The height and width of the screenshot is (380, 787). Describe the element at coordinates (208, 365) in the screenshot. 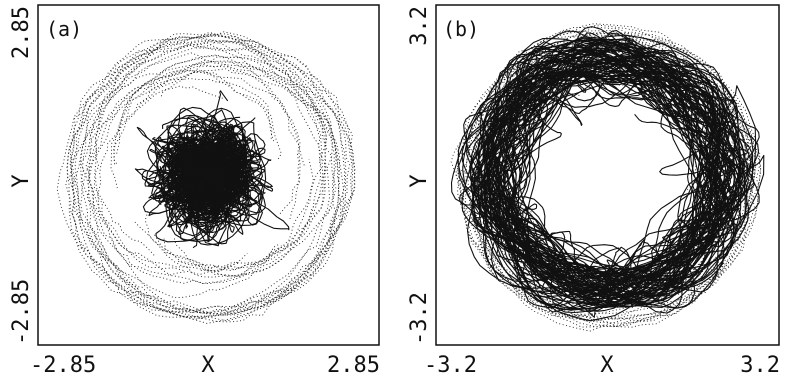

I see `panel-a-x-axis-label: X` at that location.